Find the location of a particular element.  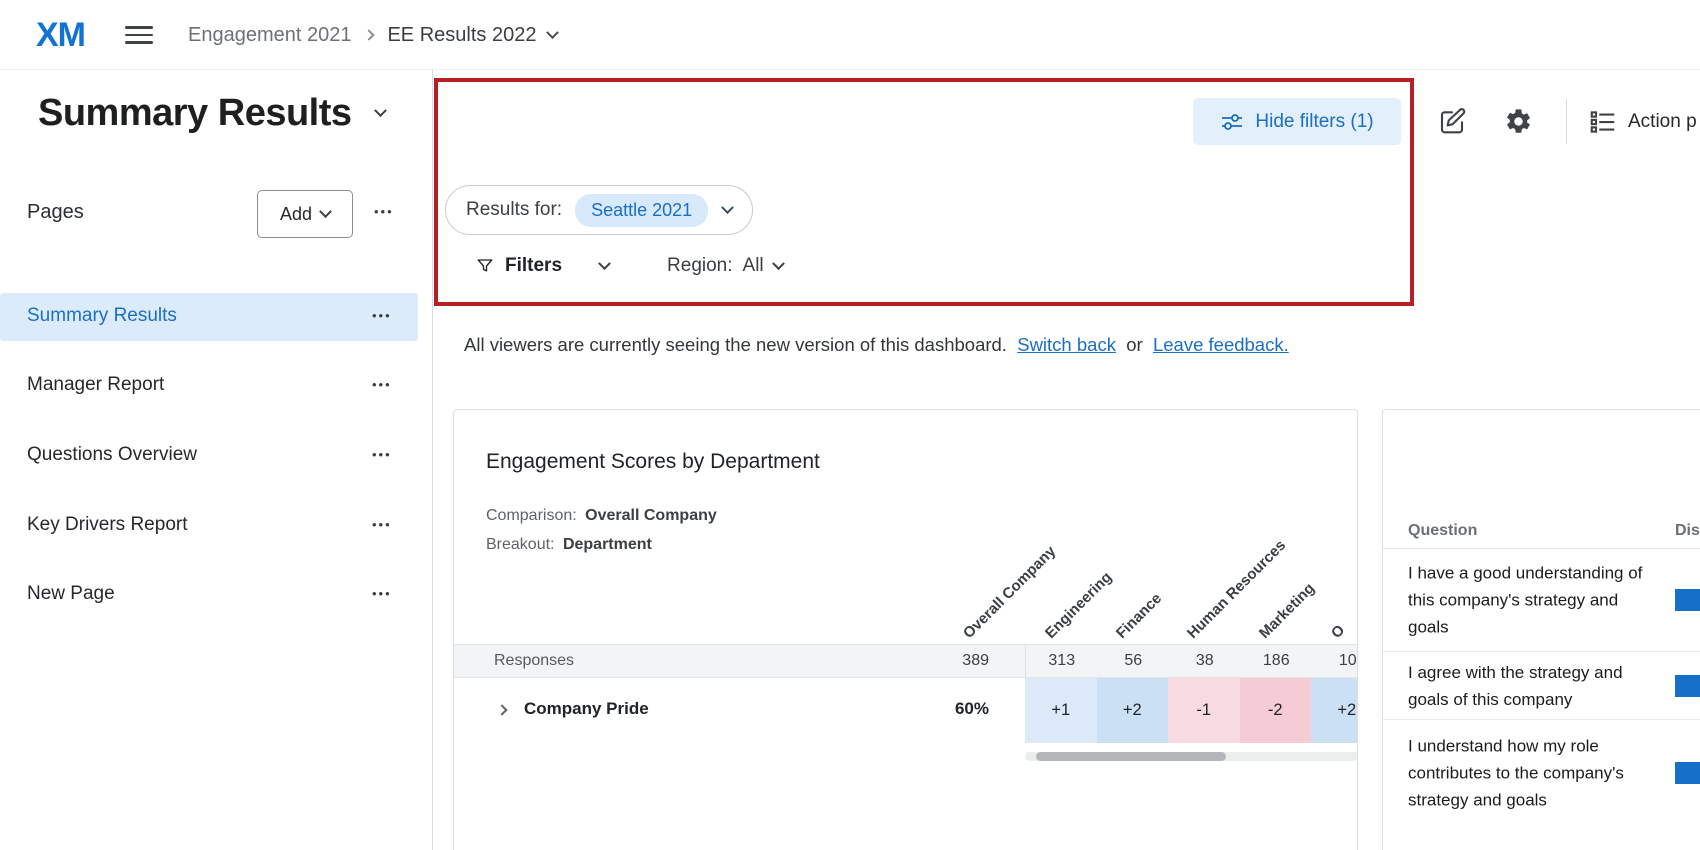

sidebar-item-label: Summary Results is located at coordinates (102, 315).